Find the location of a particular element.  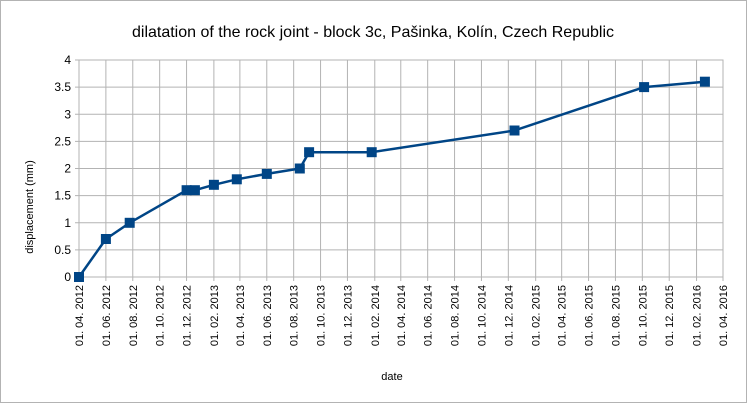

y-axis-label: displacement (mm) is located at coordinates (30, 207).